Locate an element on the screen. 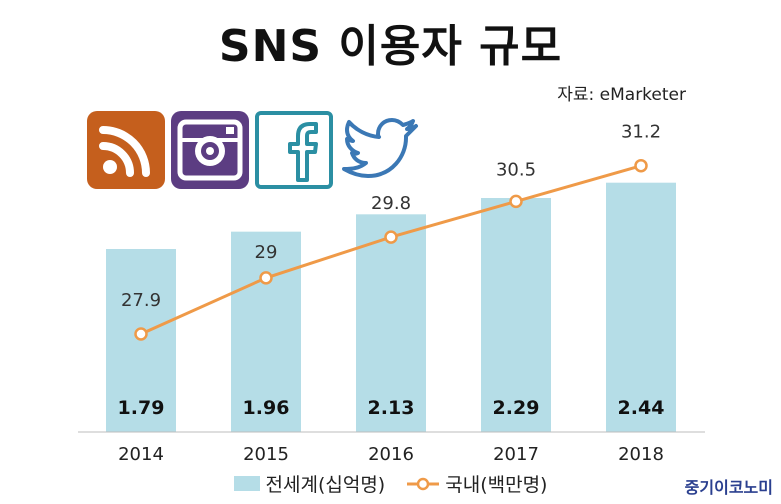 This screenshot has width=781, height=504. legend-item-bar: 전세계(십억명) is located at coordinates (309, 483).